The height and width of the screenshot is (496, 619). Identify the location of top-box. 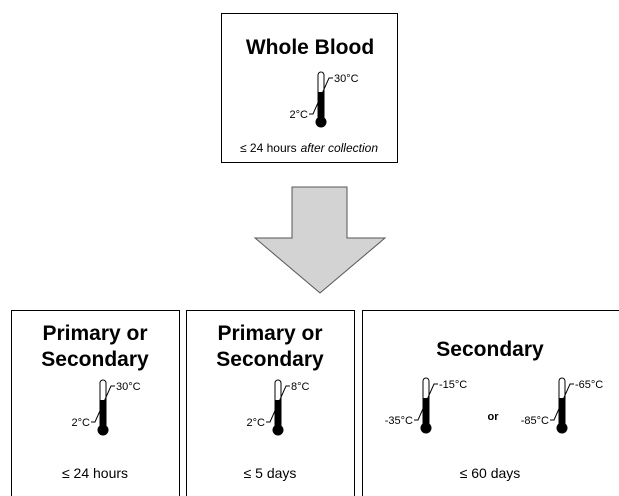
(309, 88).